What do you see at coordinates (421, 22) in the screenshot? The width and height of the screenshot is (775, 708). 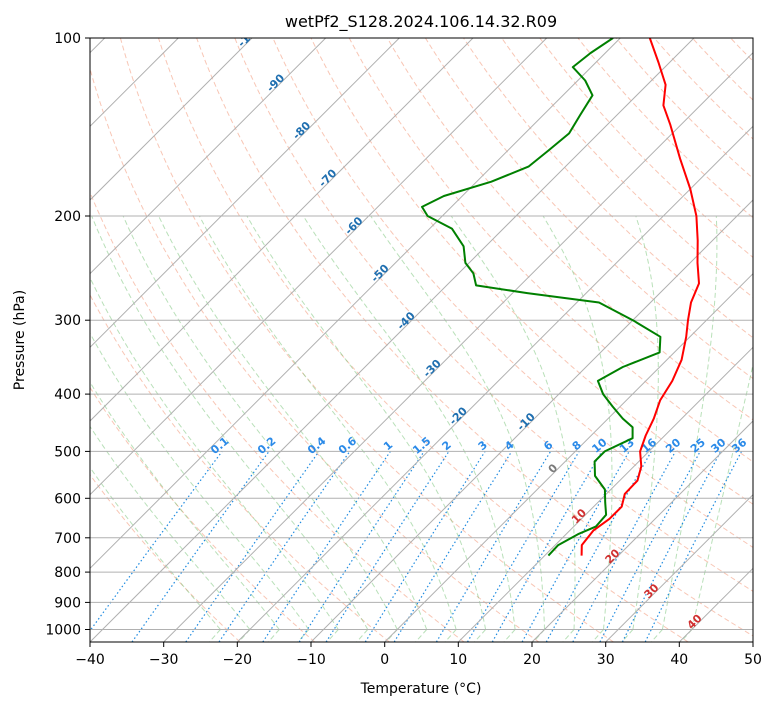 I see `chart-title: wetPf2_S128.2024.106.14.32.R09` at bounding box center [421, 22].